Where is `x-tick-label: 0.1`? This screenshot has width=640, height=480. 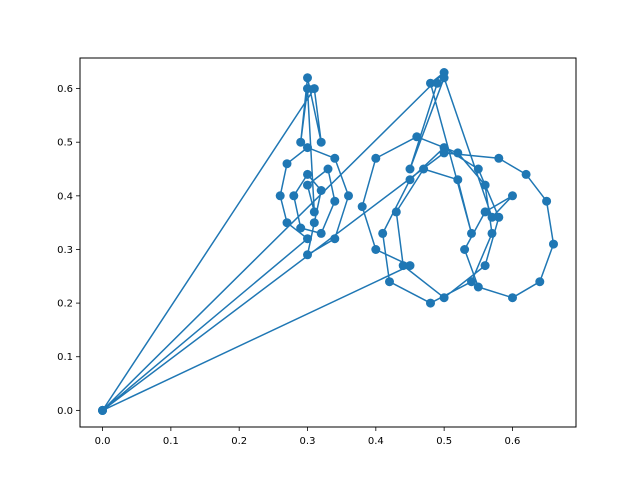 x-tick-label: 0.1 is located at coordinates (171, 441).